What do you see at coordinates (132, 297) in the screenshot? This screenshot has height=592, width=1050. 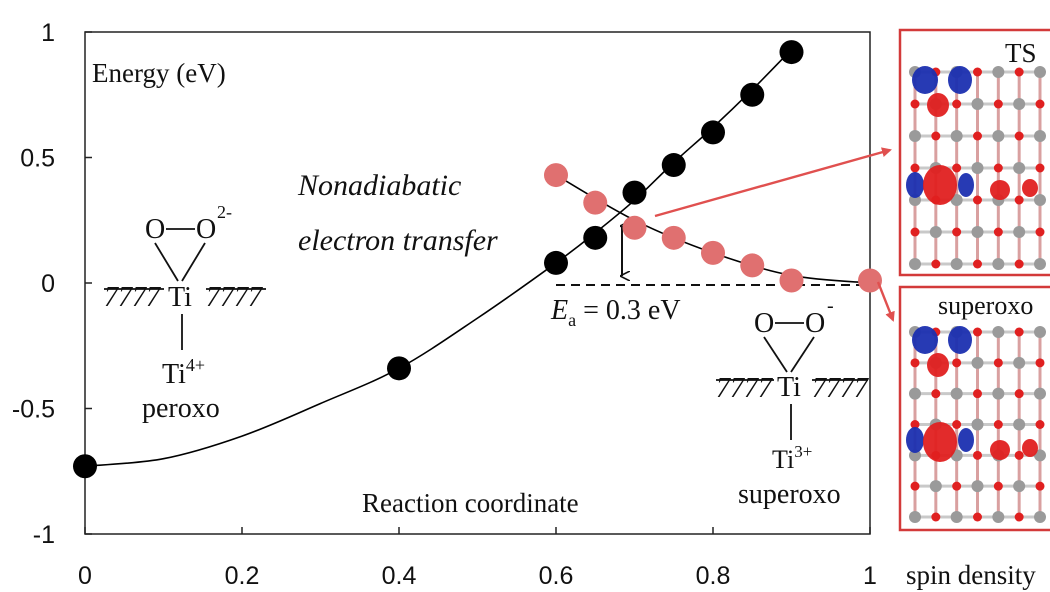 I see `peroxo-hatch-left: 7777` at bounding box center [132, 297].